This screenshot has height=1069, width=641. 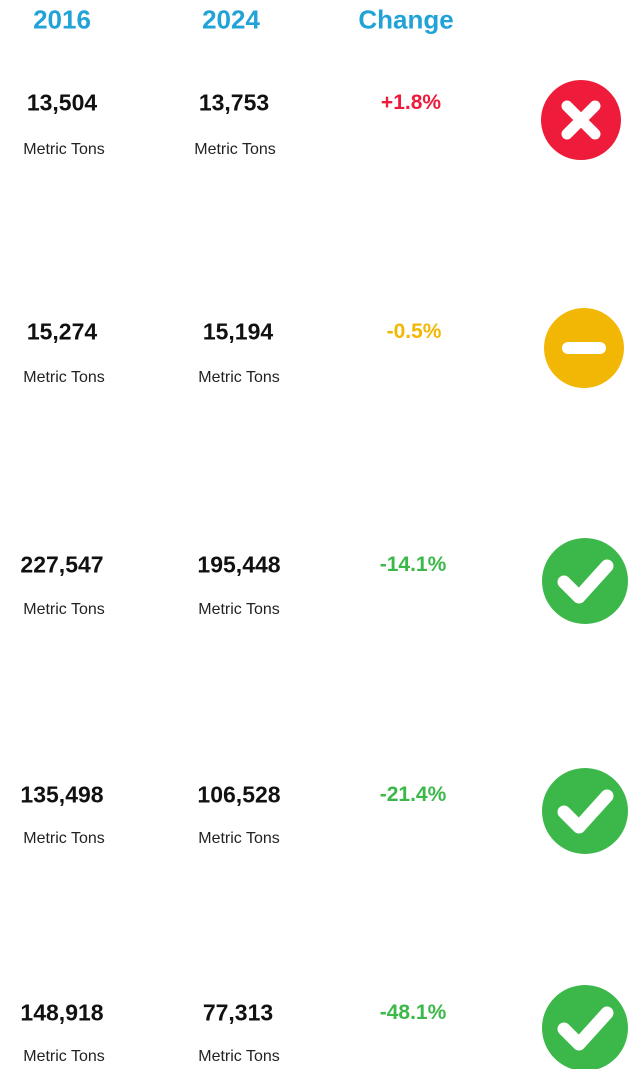 What do you see at coordinates (406, 19) in the screenshot?
I see `column-header: Change` at bounding box center [406, 19].